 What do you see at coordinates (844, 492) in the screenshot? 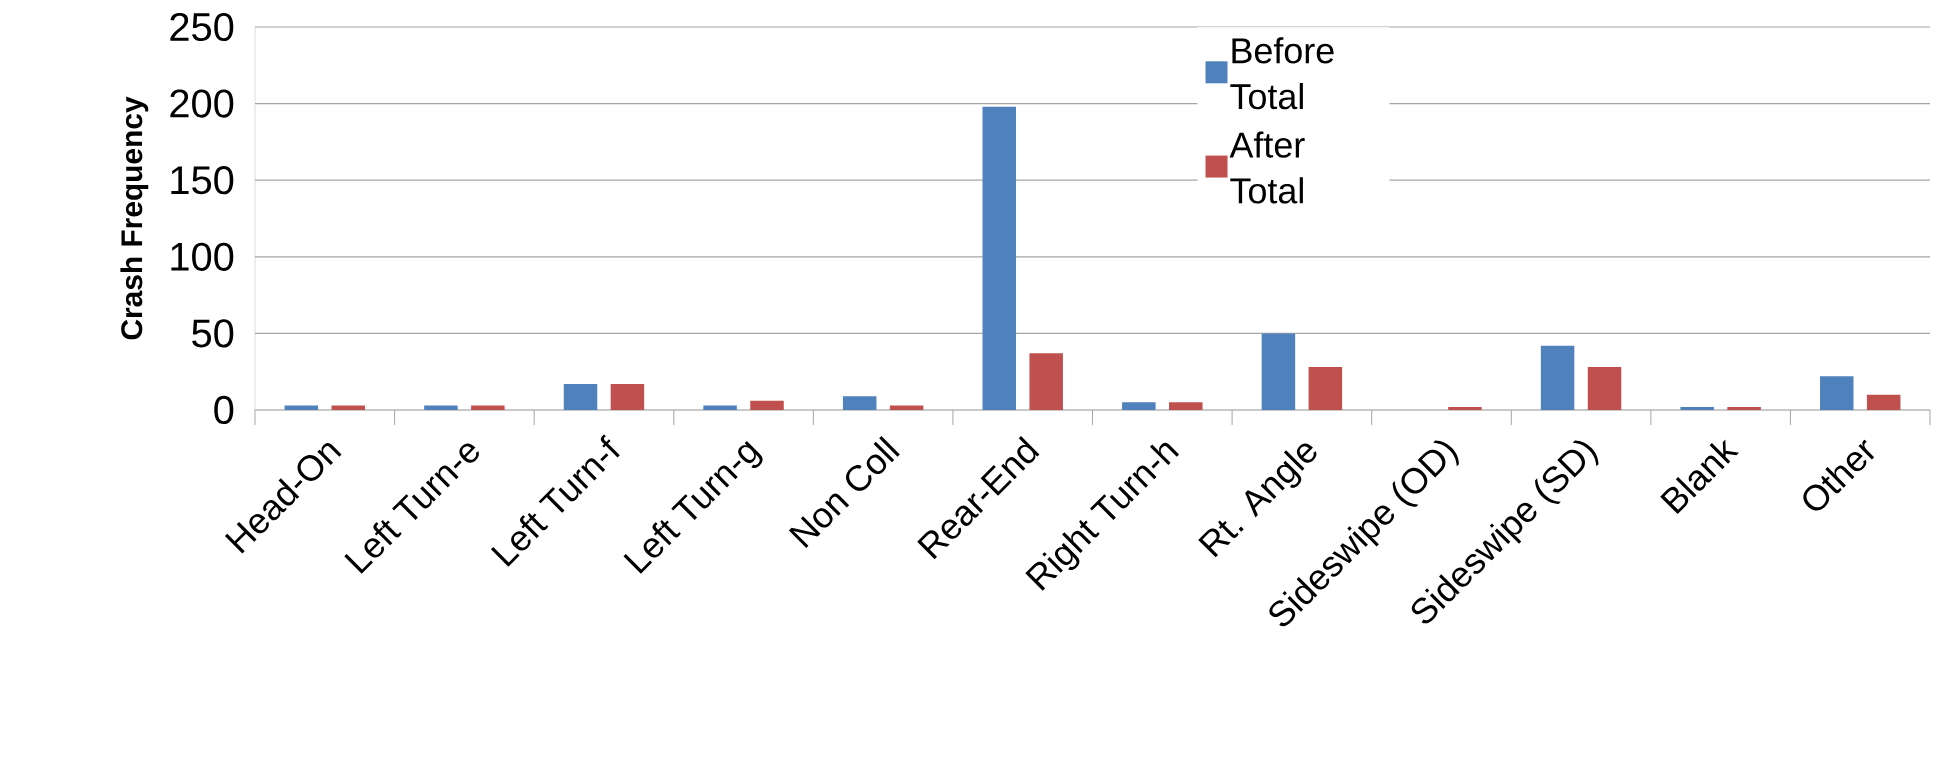
I see `x-tick-label: Non Coll` at bounding box center [844, 492].